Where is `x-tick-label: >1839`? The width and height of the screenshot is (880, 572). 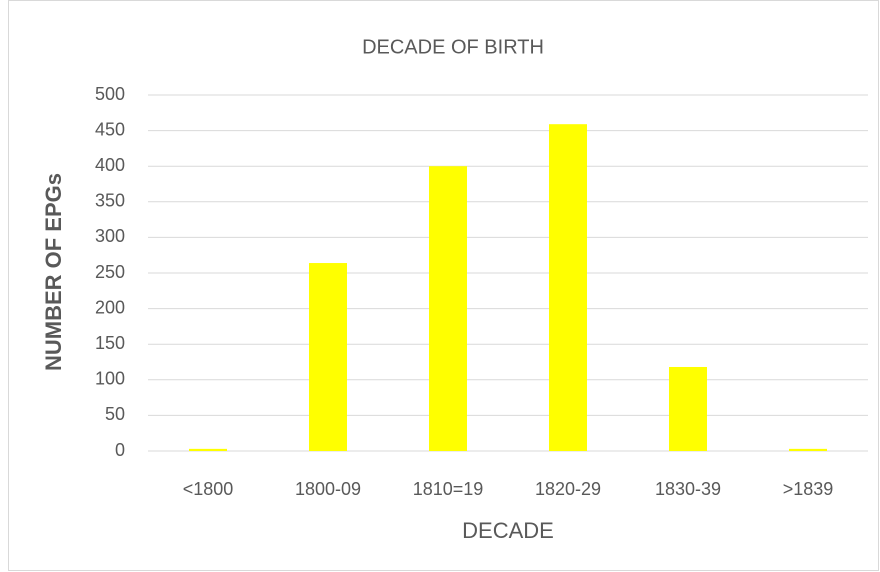
x-tick-label: >1839 is located at coordinates (808, 489).